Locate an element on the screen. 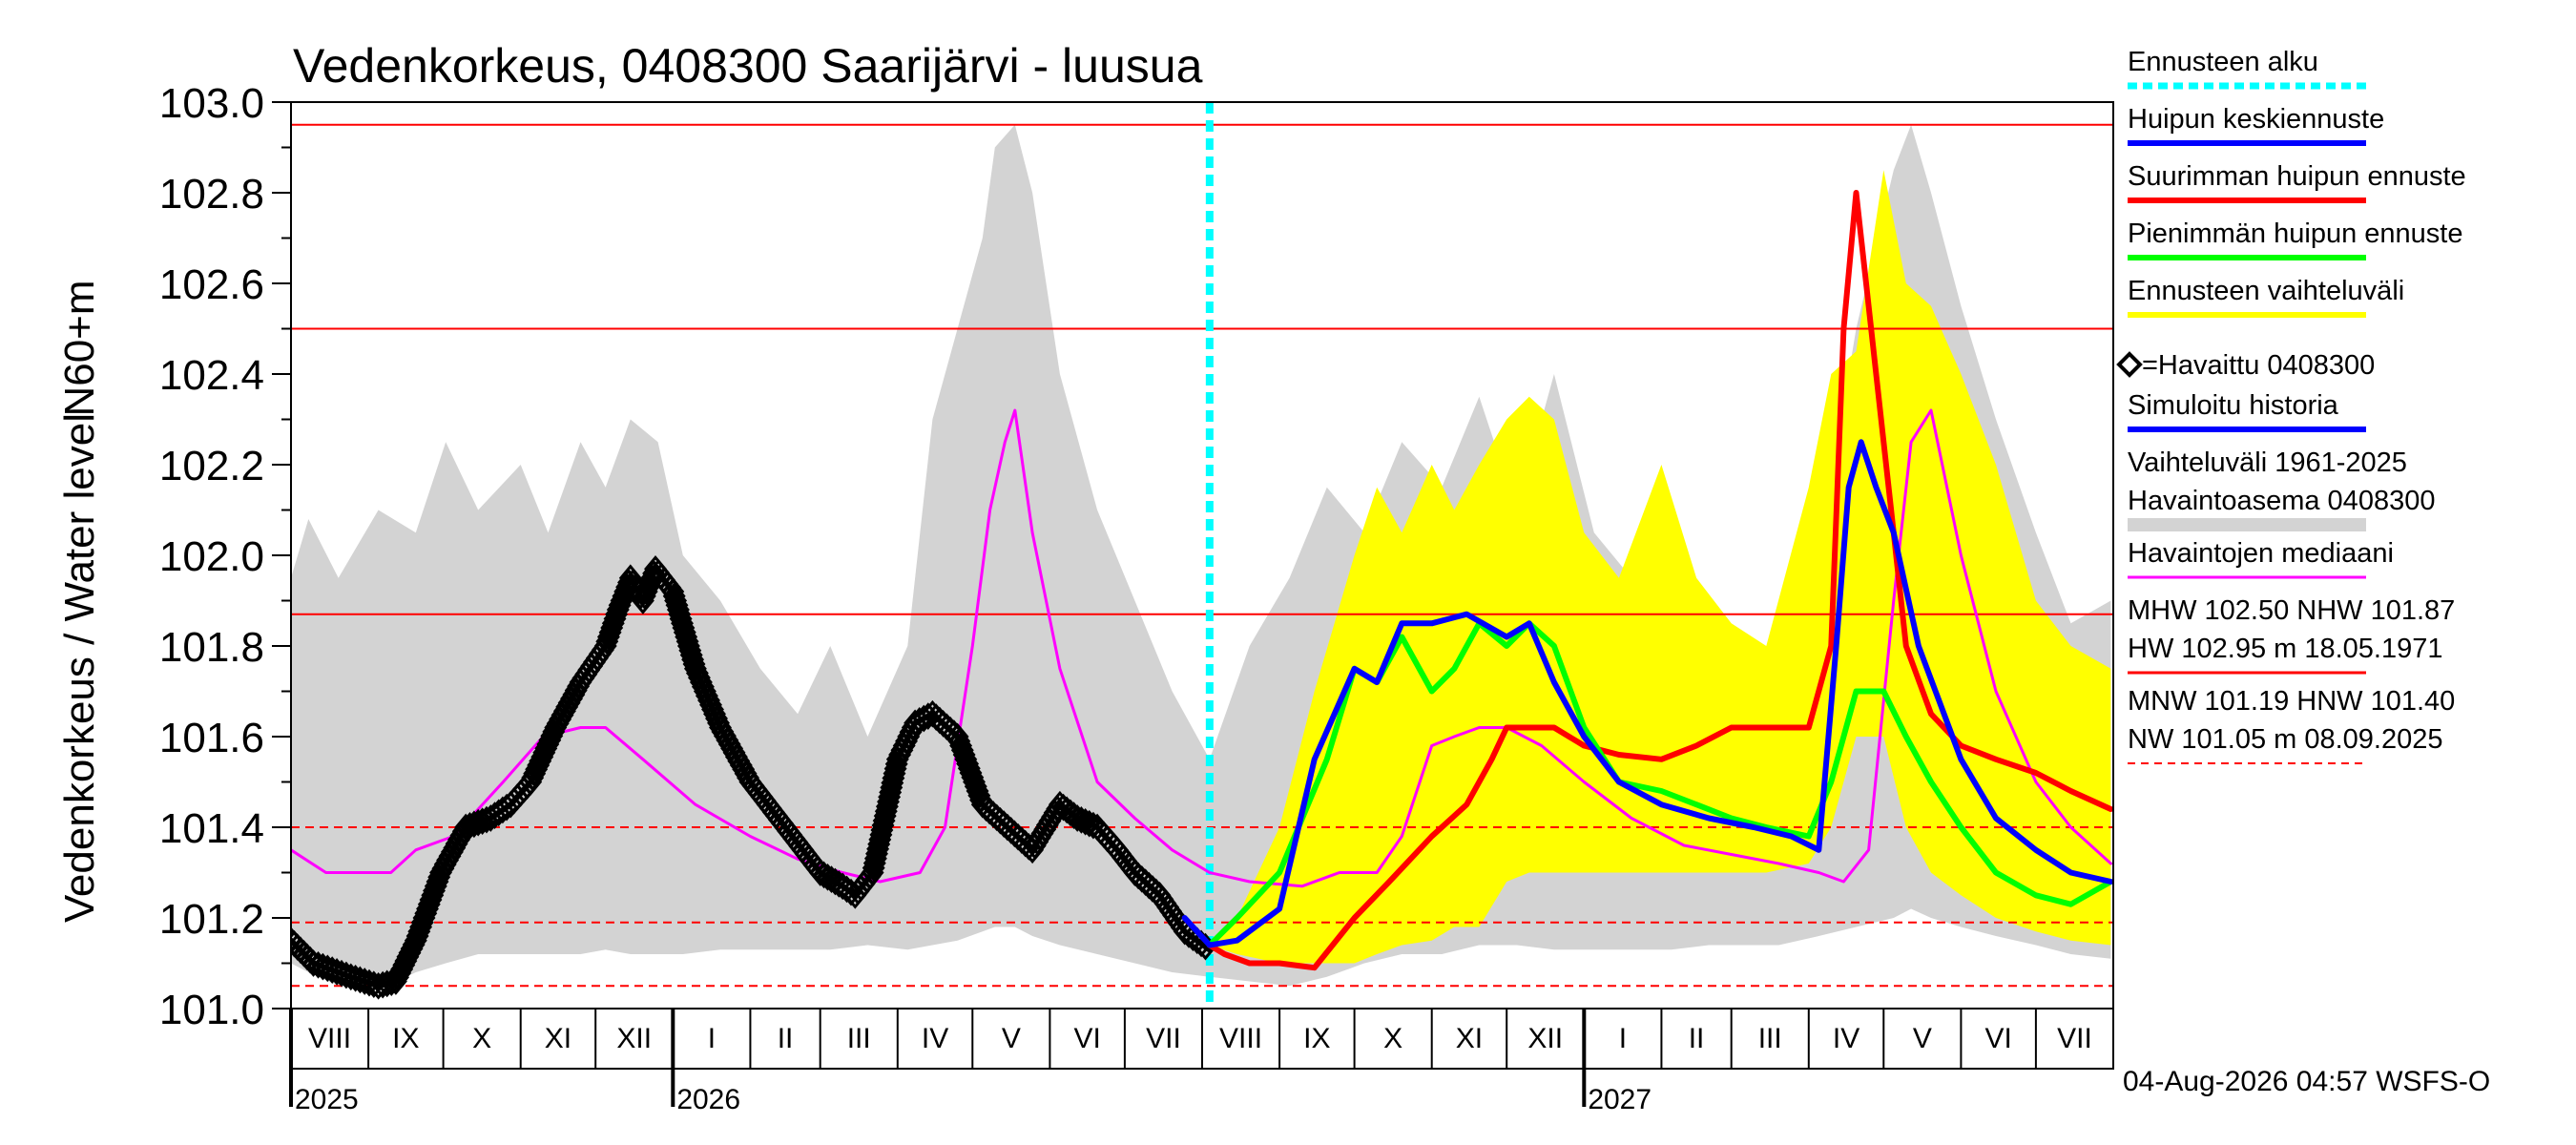 This screenshot has height=1145, width=2576. legend-label: Ennusteen alku is located at coordinates (2223, 62).